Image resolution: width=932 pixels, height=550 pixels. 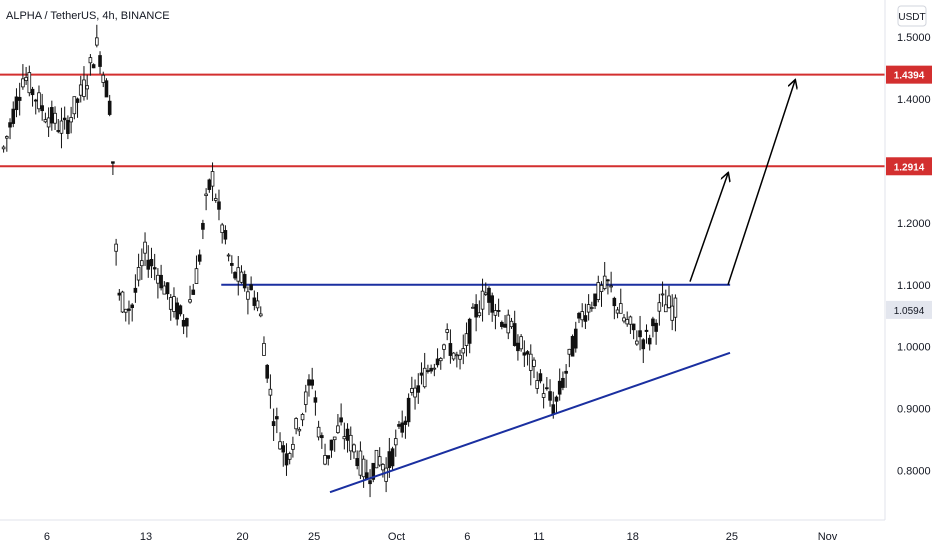 I want to click on x-tick-label: 6, so click(x=467, y=537).